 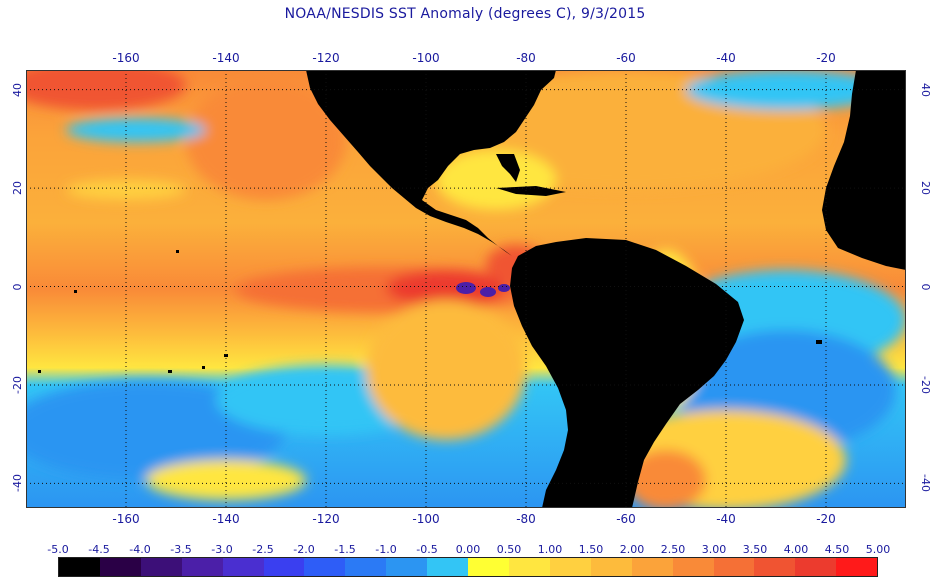 I want to click on colorbar-tick-label: -4.5, so click(x=99, y=549).